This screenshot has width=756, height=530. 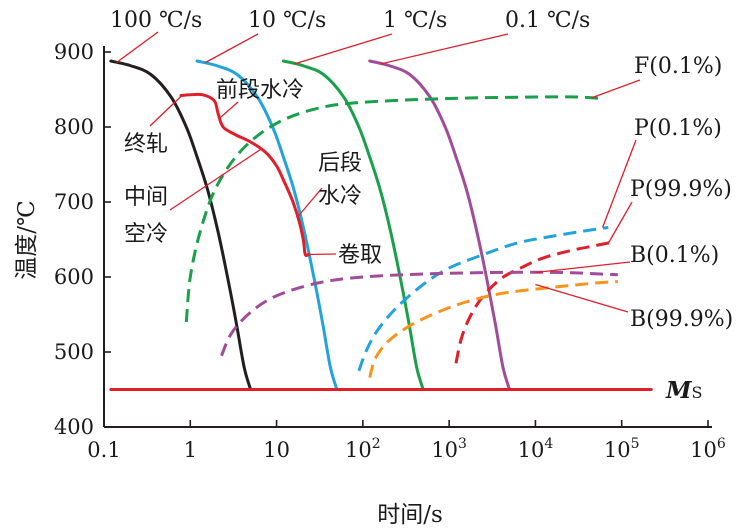 I want to click on leader-finish-rolling, so click(x=166, y=111).